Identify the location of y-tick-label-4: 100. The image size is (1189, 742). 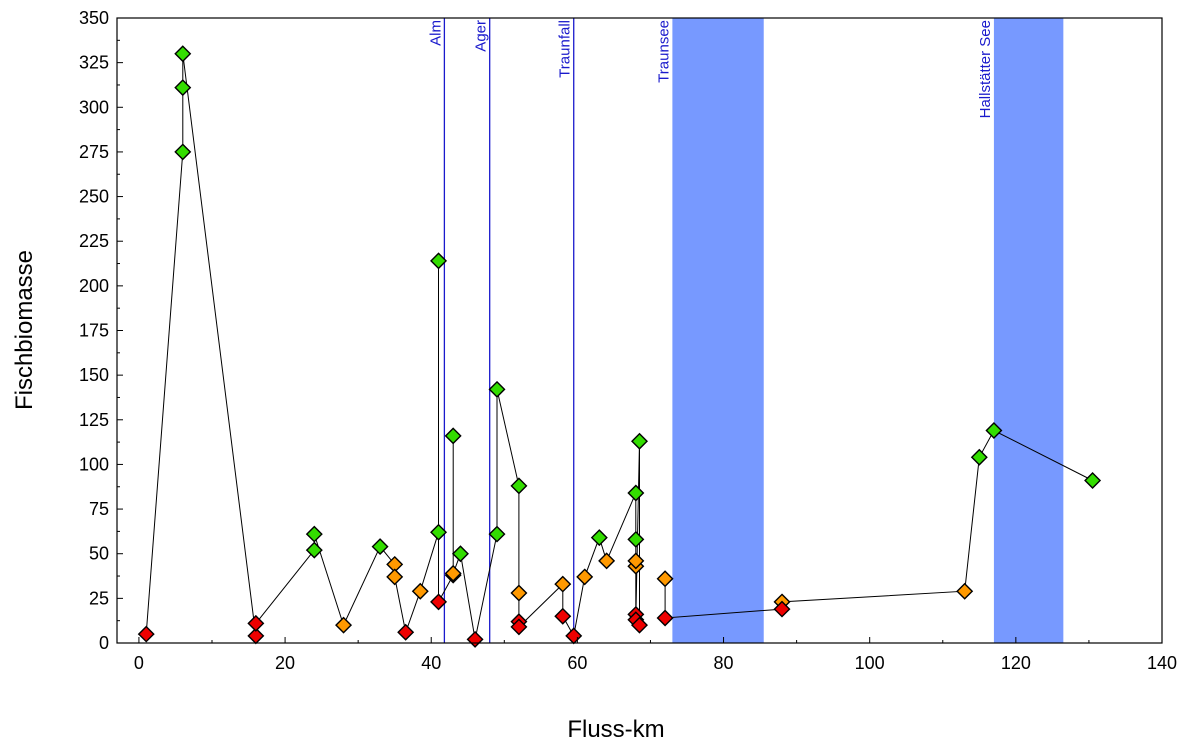
(94, 464).